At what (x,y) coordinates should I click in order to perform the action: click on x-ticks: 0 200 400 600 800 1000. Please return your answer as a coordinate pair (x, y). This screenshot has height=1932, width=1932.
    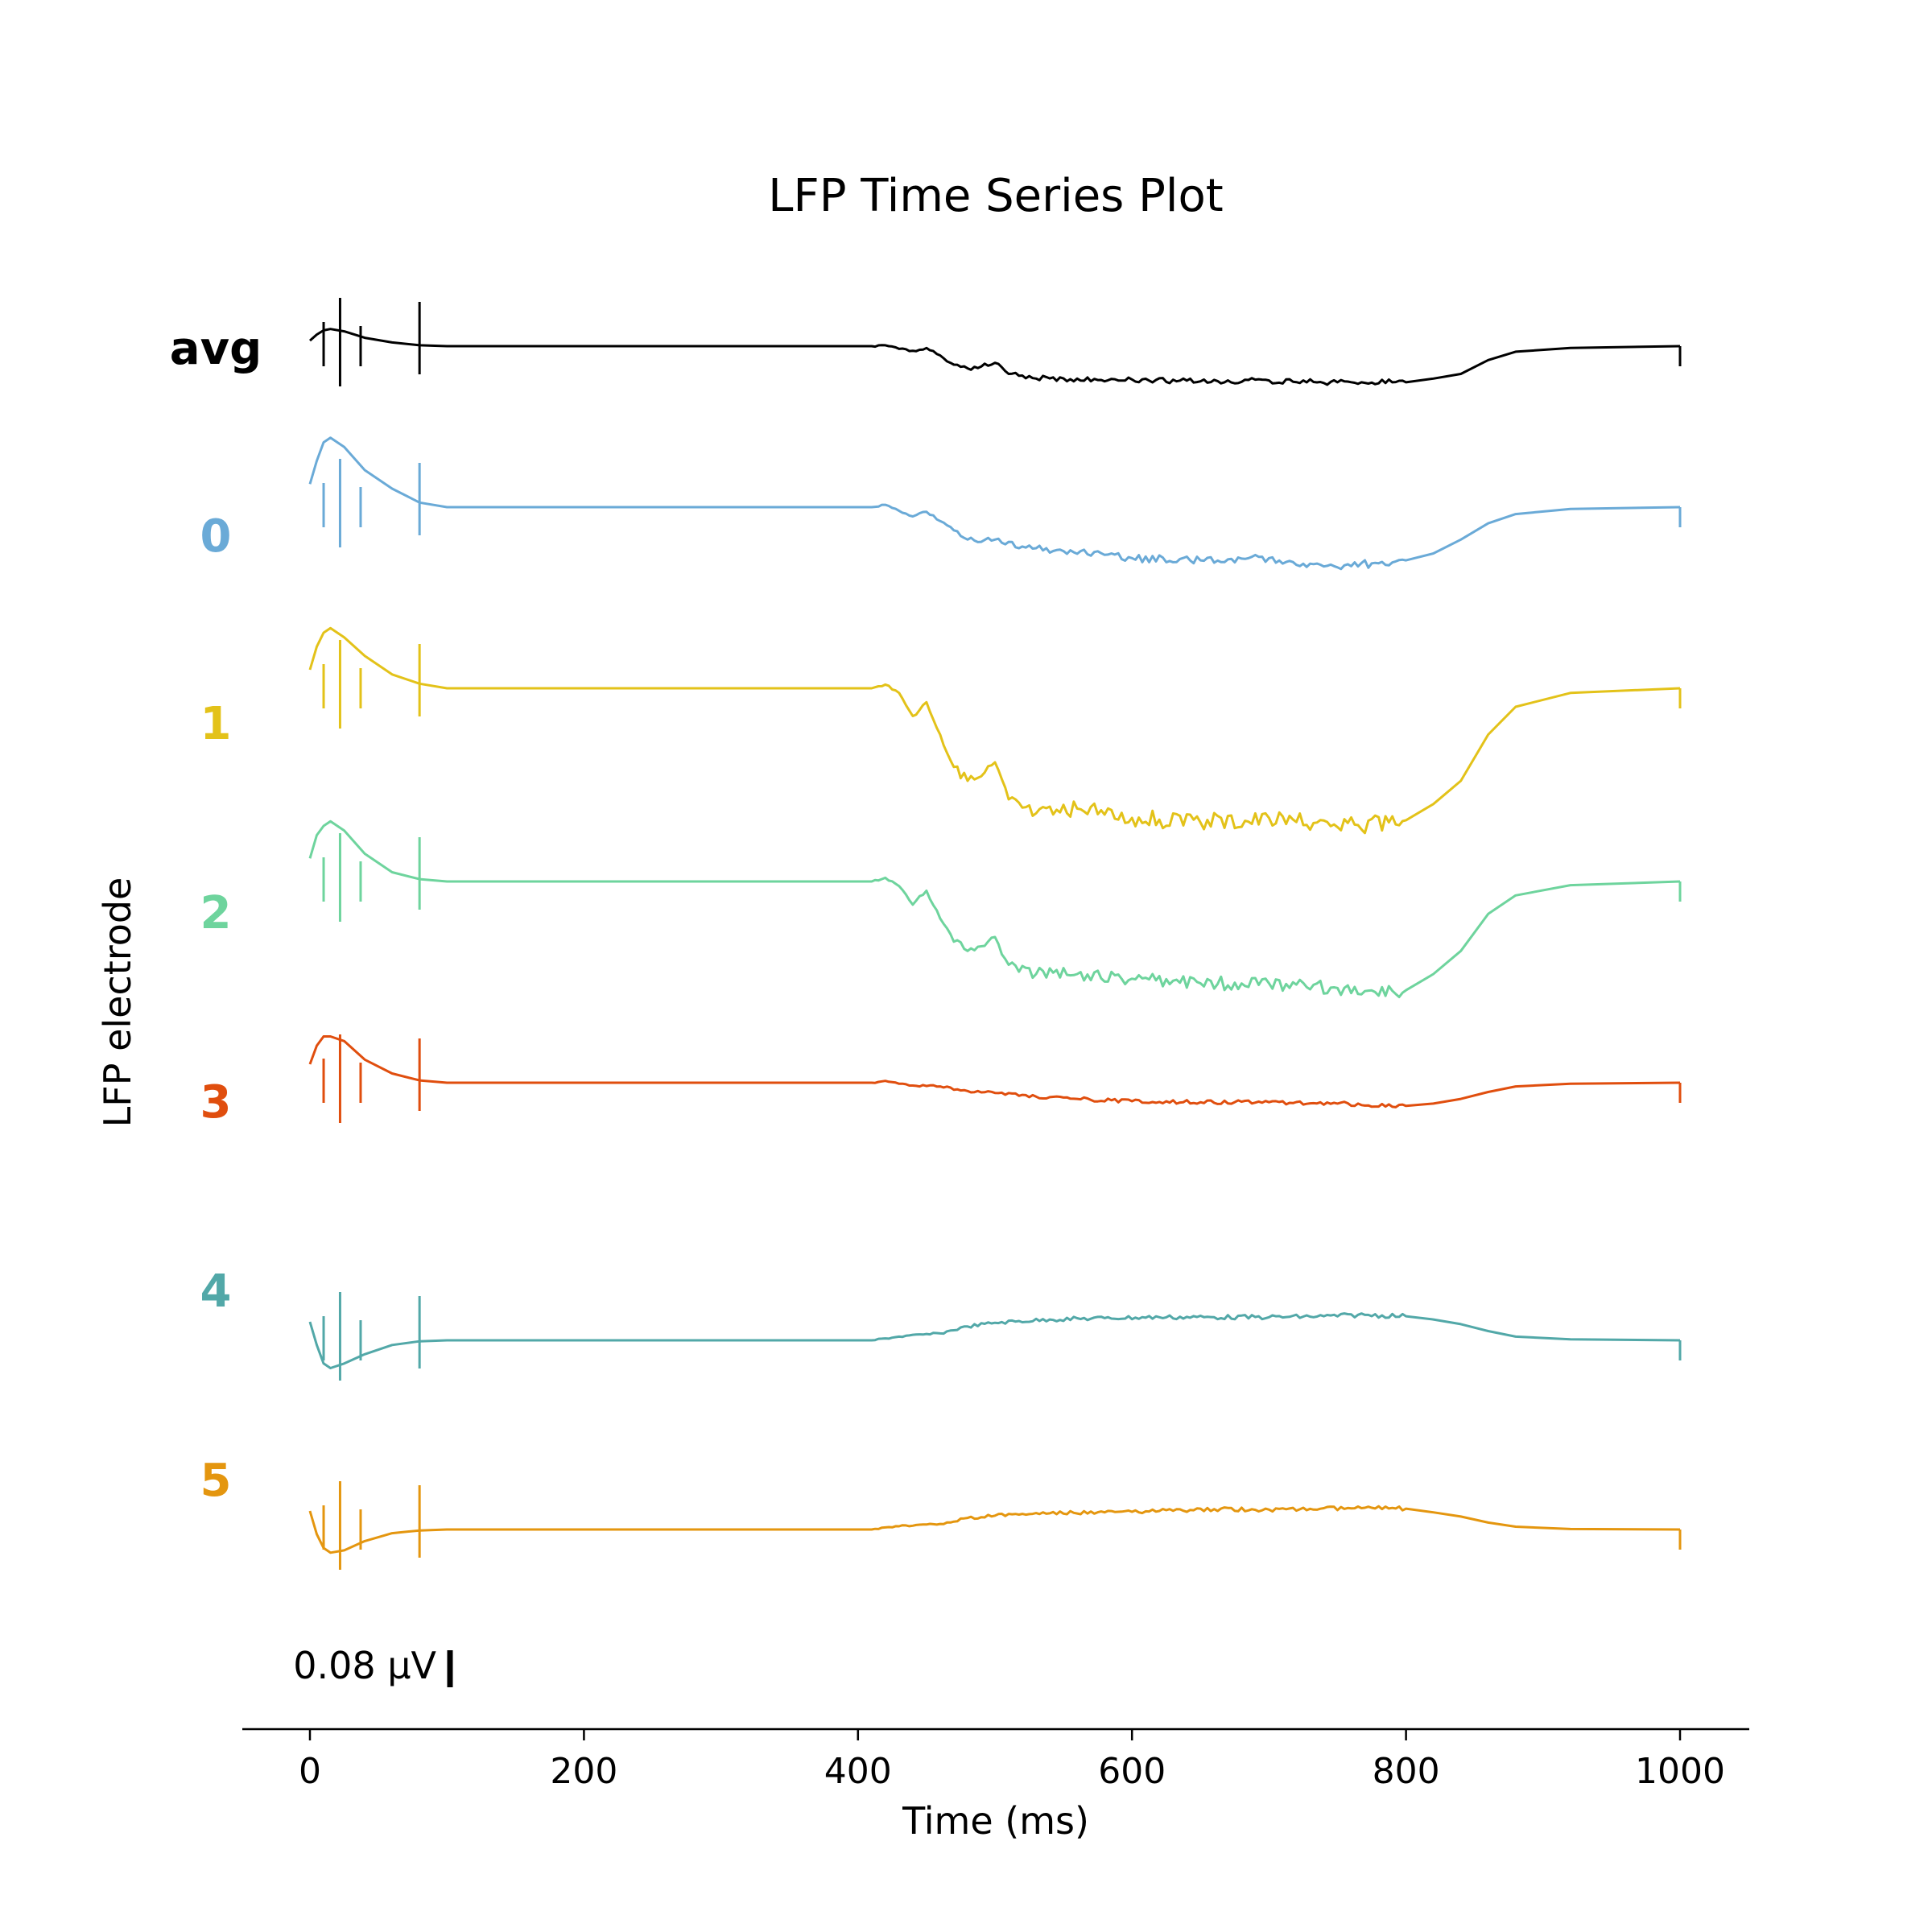
    Looking at the image, I should click on (1012, 1760).